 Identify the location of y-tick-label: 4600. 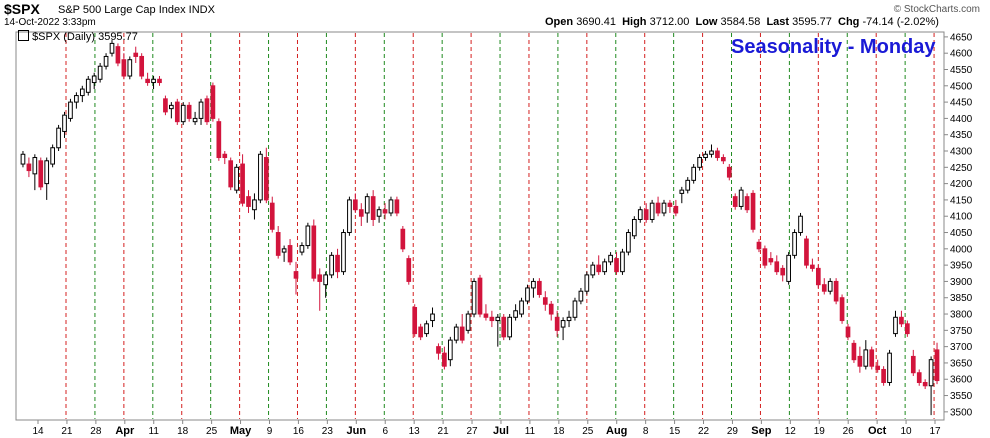
(961, 54).